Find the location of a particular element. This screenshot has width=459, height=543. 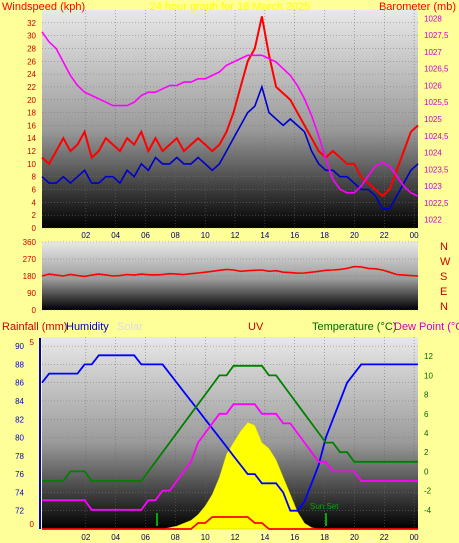

humidity-label: Humidity is located at coordinates (87, 327).